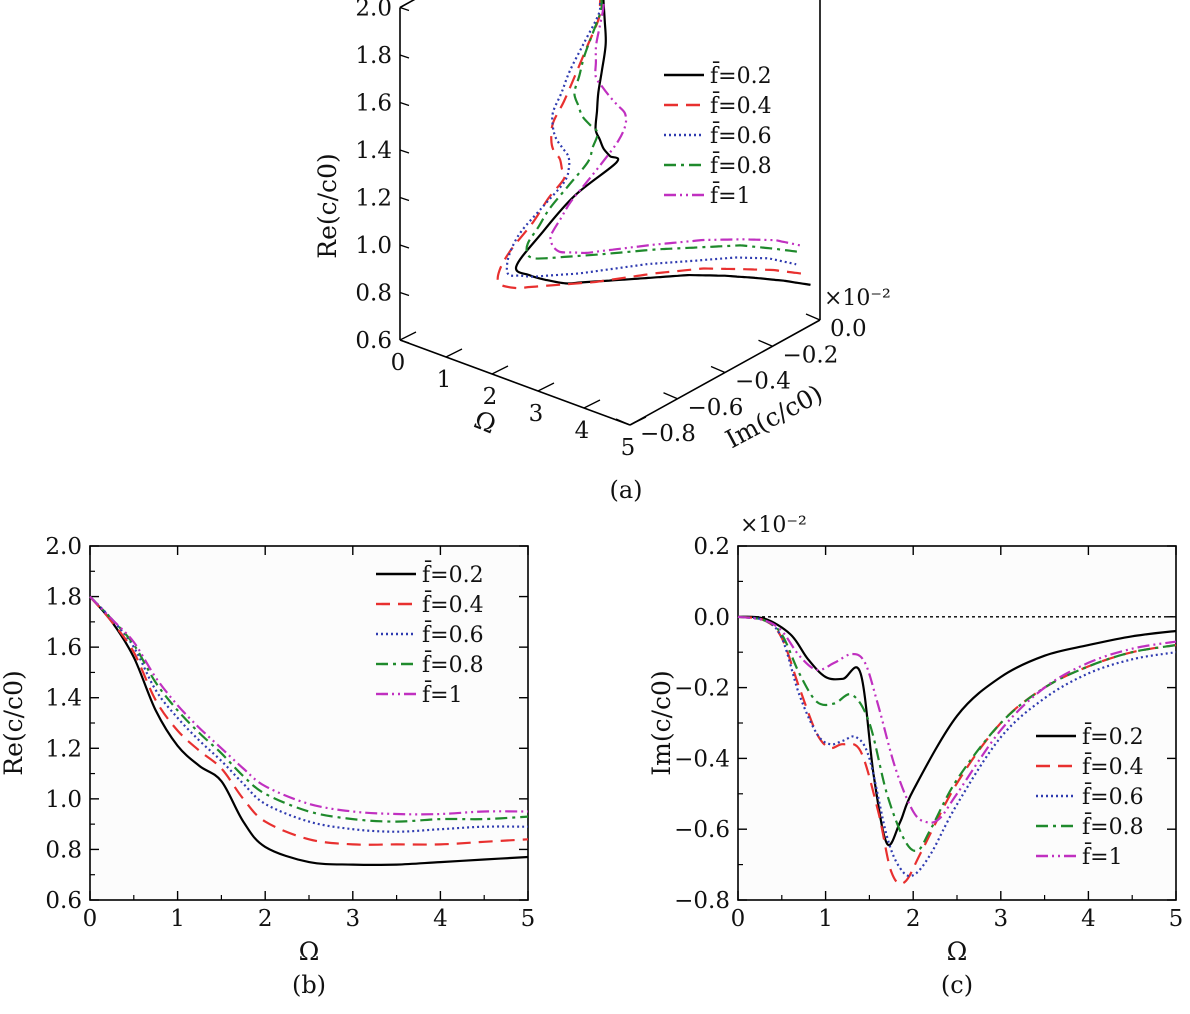 The height and width of the screenshot is (1014, 1190). Describe the element at coordinates (327, 205) in the screenshot. I see `z-axis-label: Re(c/c0)` at that location.